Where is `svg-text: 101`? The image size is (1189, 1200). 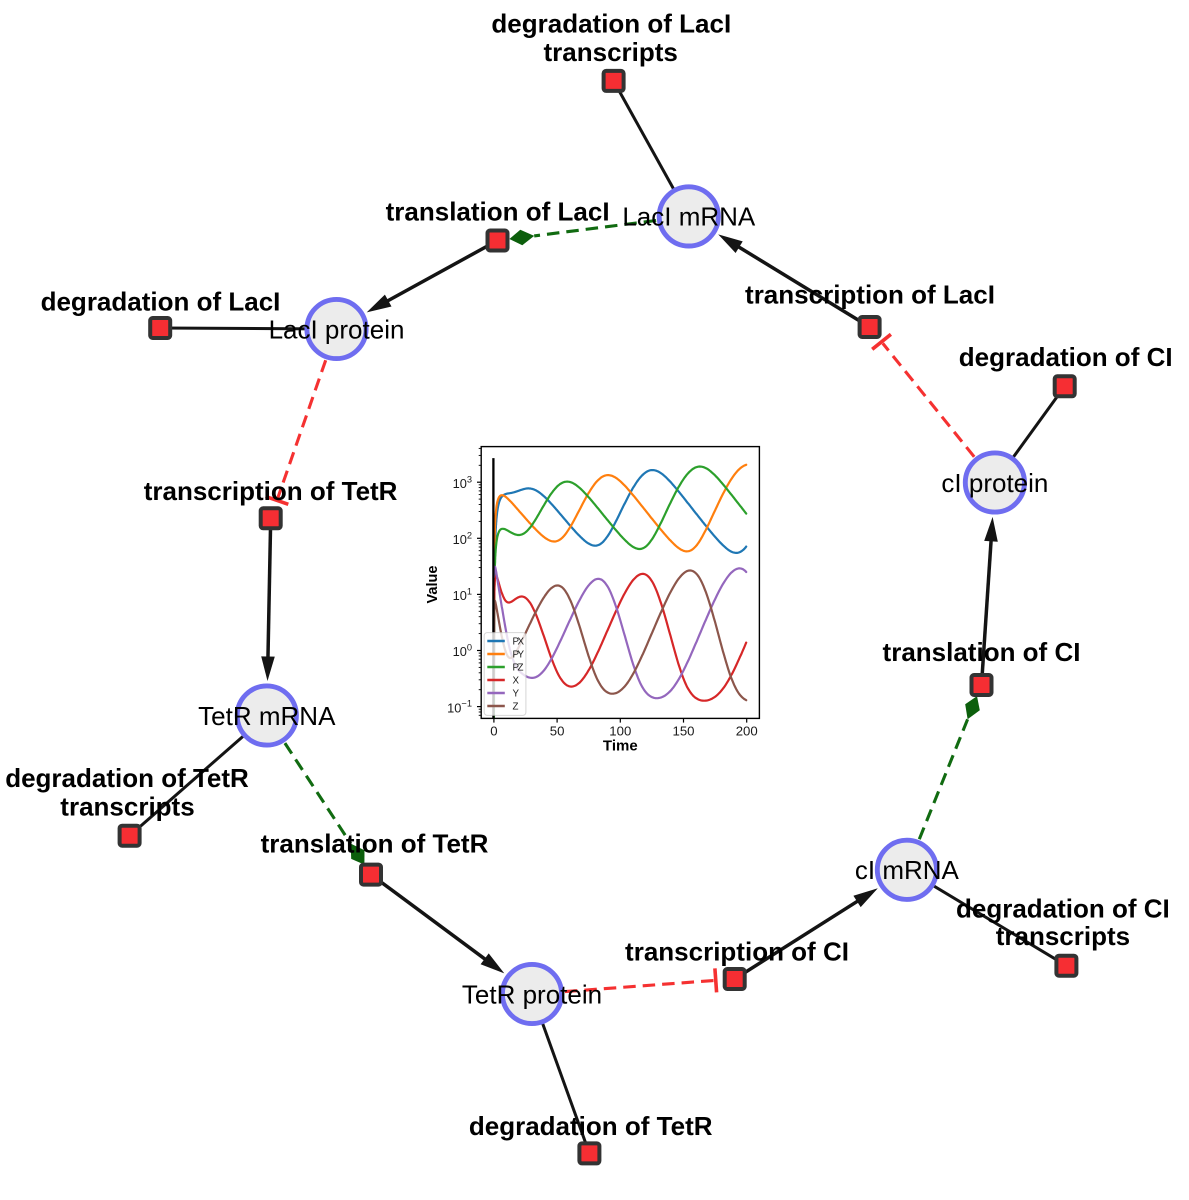 svg-text: 101 is located at coordinates (462, 595).